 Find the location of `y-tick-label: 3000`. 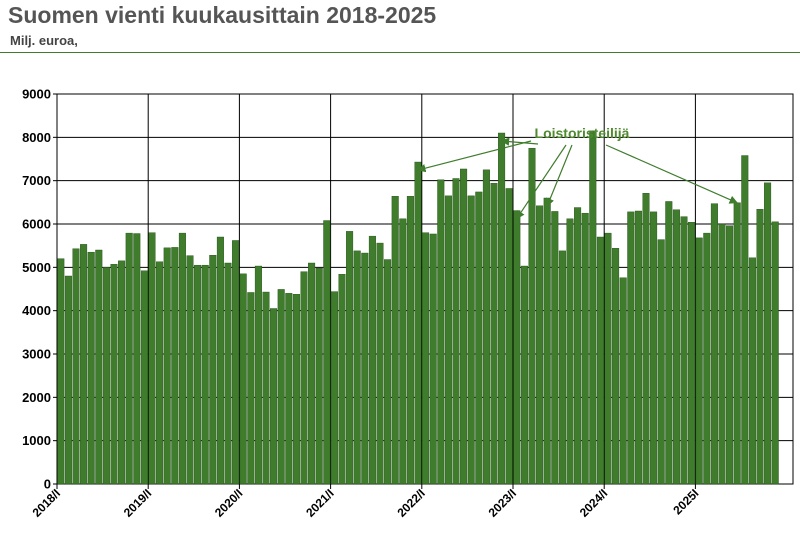

y-tick-label: 3000 is located at coordinates (36, 354).